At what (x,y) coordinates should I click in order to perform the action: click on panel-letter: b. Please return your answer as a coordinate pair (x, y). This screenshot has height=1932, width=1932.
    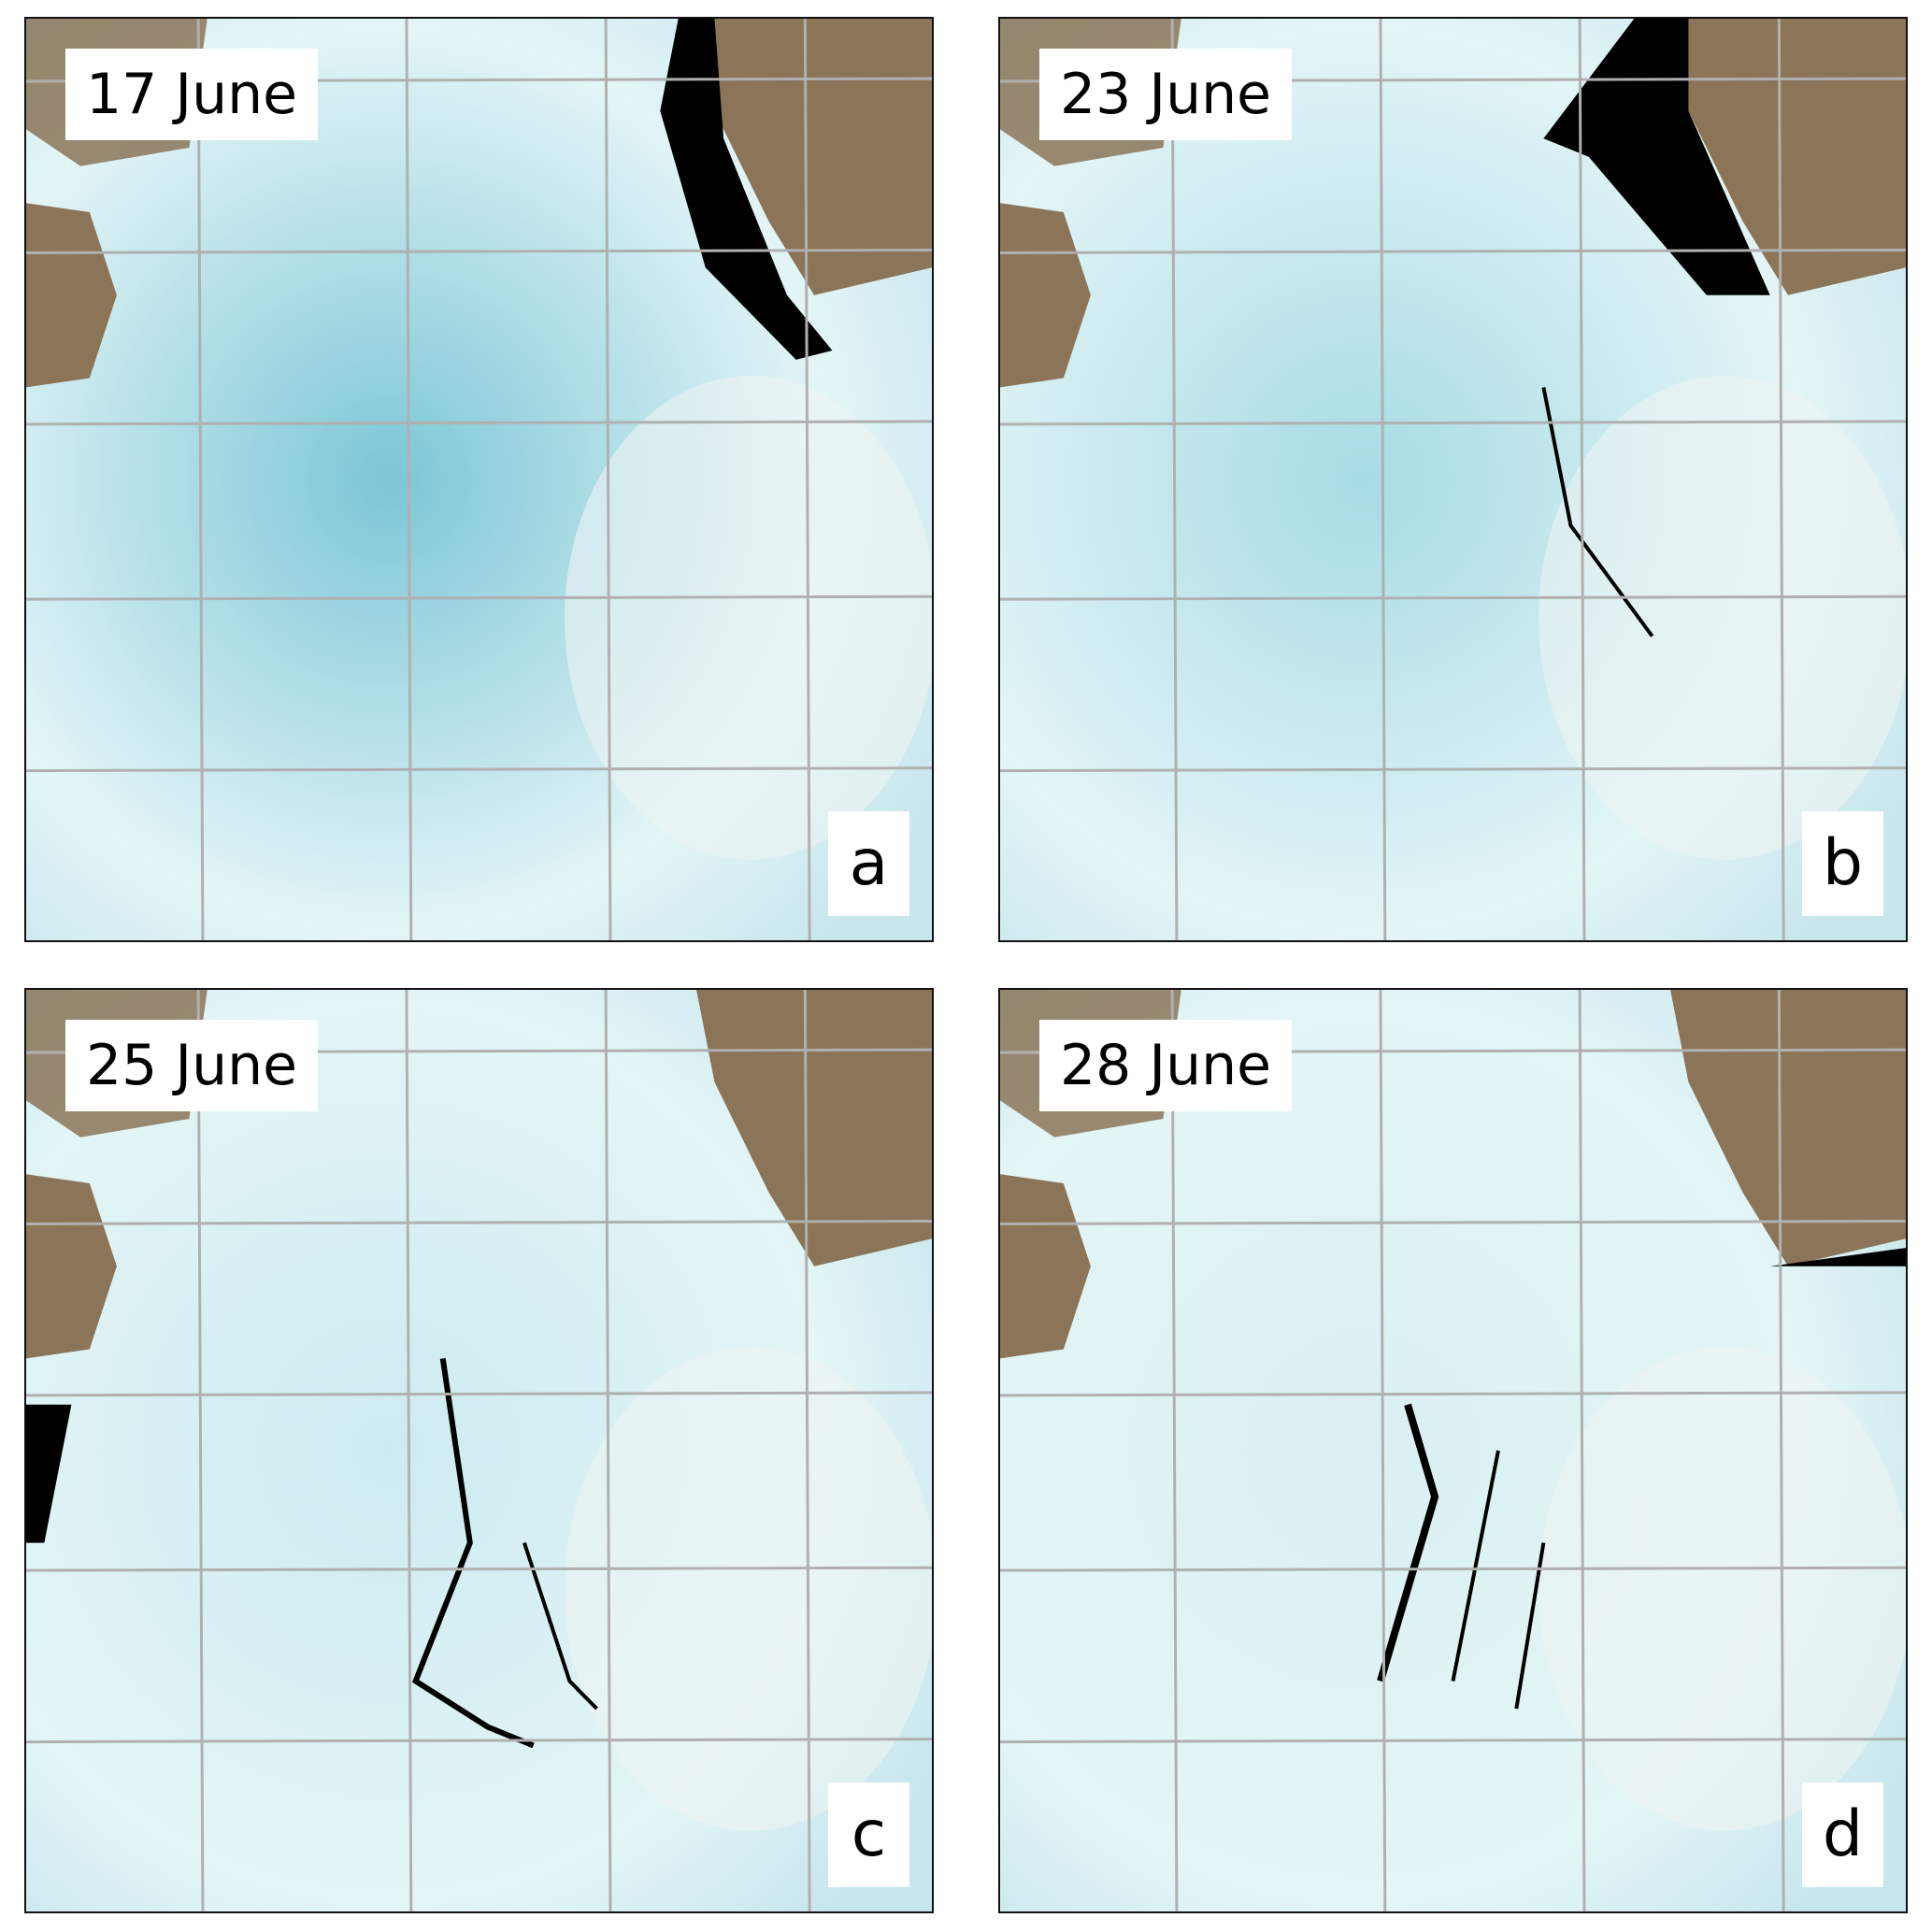
    Looking at the image, I should click on (1842, 863).